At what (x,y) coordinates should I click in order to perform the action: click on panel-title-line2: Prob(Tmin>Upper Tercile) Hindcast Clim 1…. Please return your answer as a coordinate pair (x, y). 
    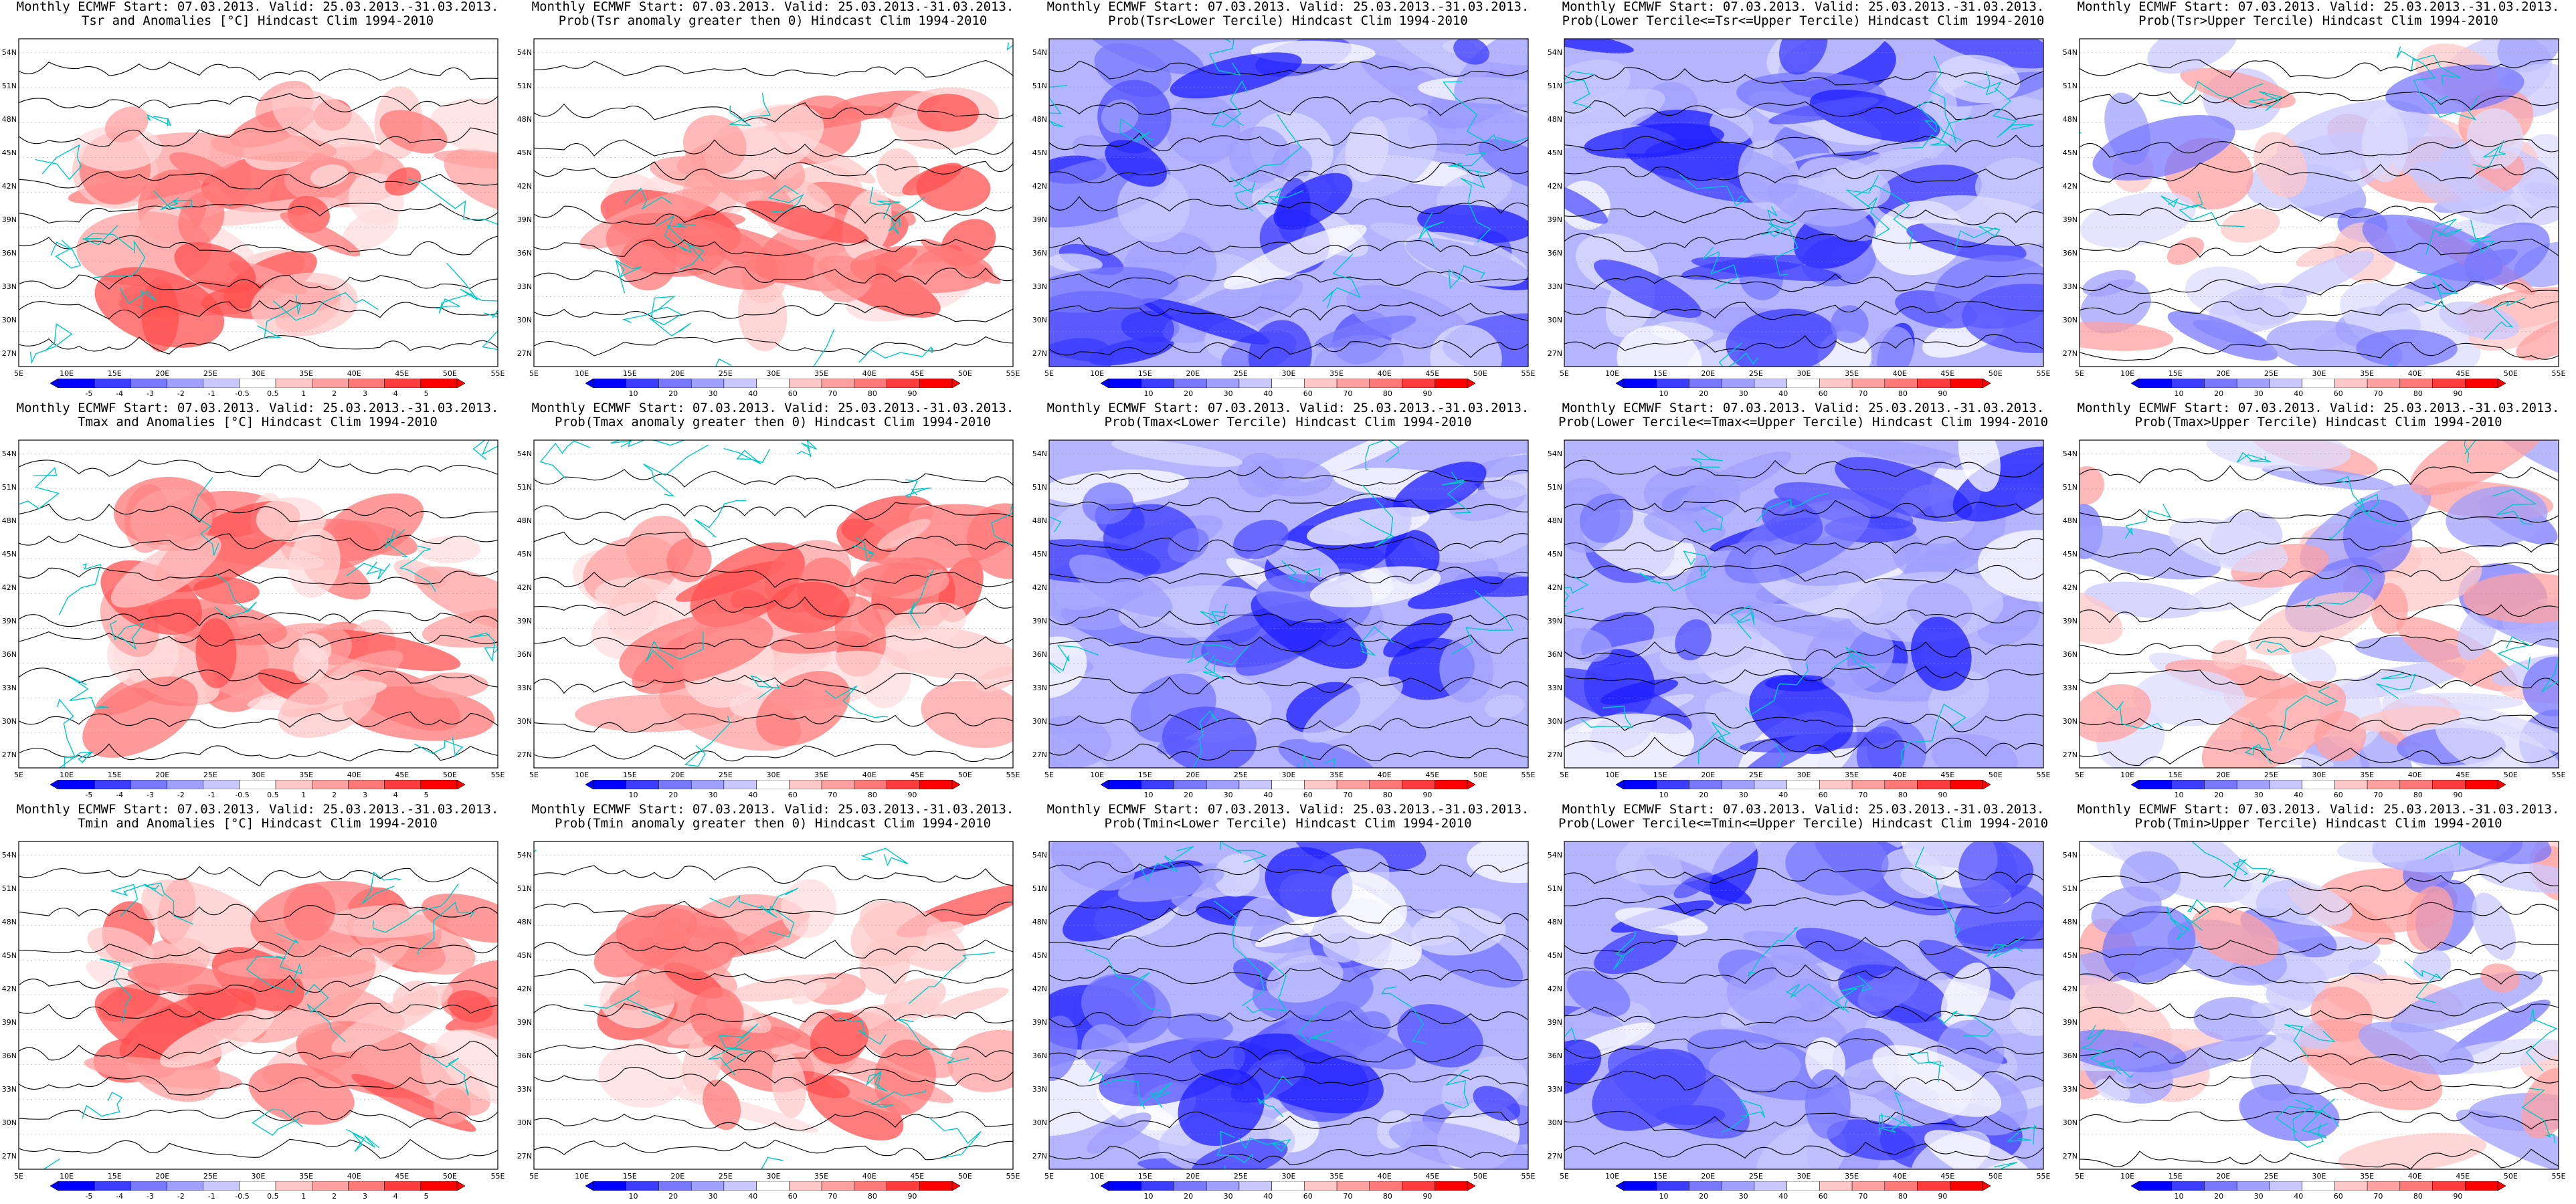
    Looking at the image, I should click on (2318, 823).